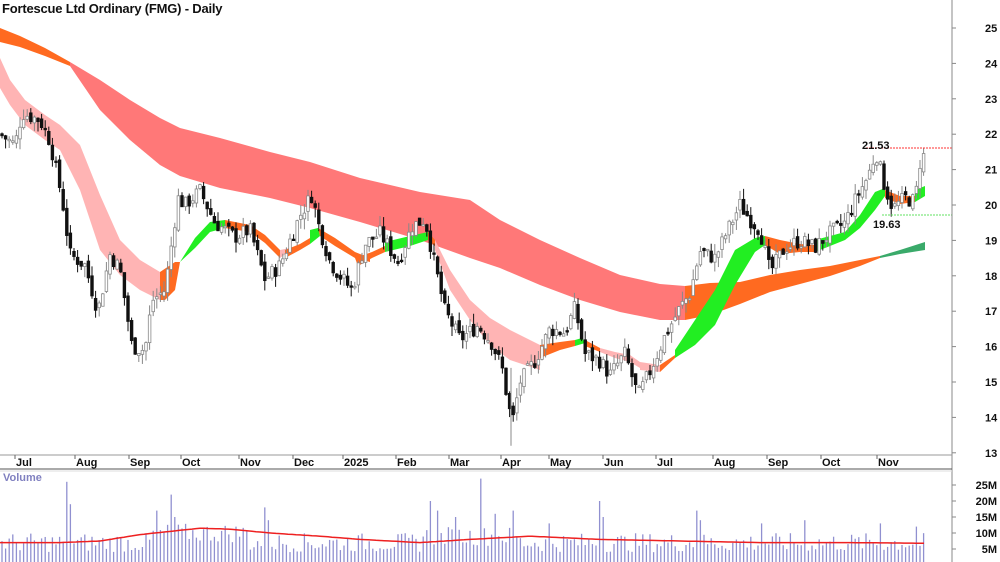 The image size is (1000, 562). Describe the element at coordinates (991, 135) in the screenshot. I see `price-tick-label: 22` at that location.